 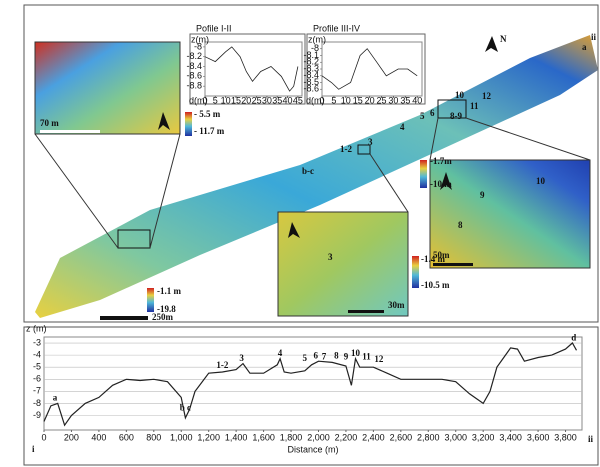 I want to click on map-label: 6, so click(x=432, y=113).